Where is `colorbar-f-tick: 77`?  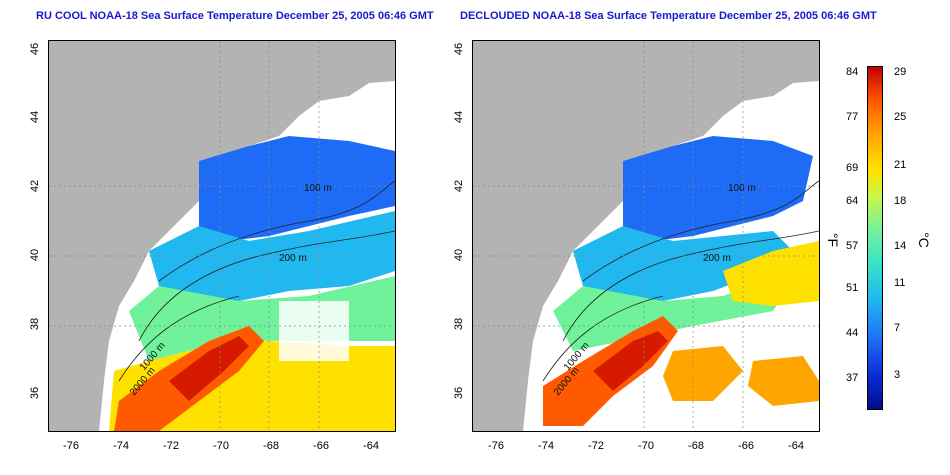 colorbar-f-tick: 77 is located at coordinates (852, 117).